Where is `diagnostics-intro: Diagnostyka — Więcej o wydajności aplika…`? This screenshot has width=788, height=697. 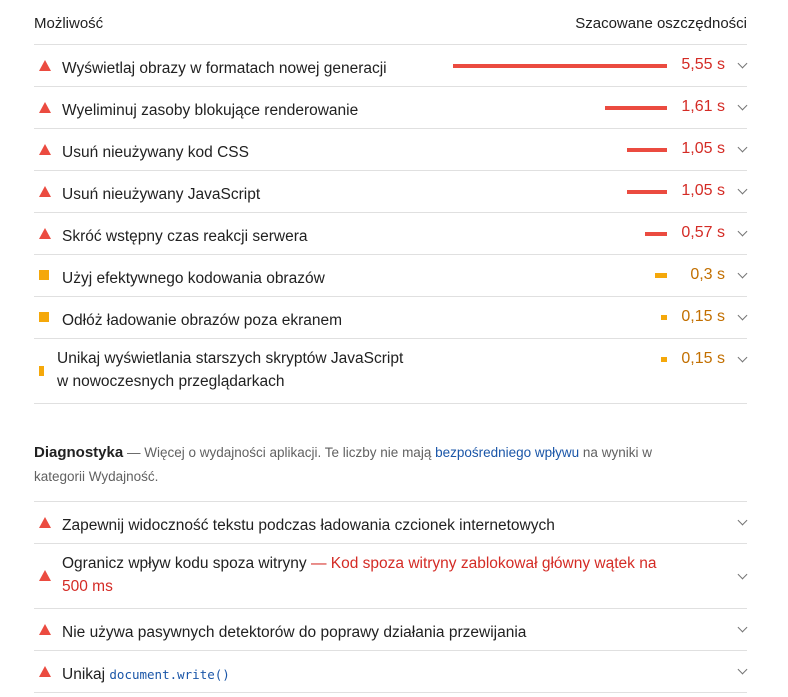
diagnostics-intro: Diagnostyka — Więcej o wydajności aplika… is located at coordinates (364, 465).